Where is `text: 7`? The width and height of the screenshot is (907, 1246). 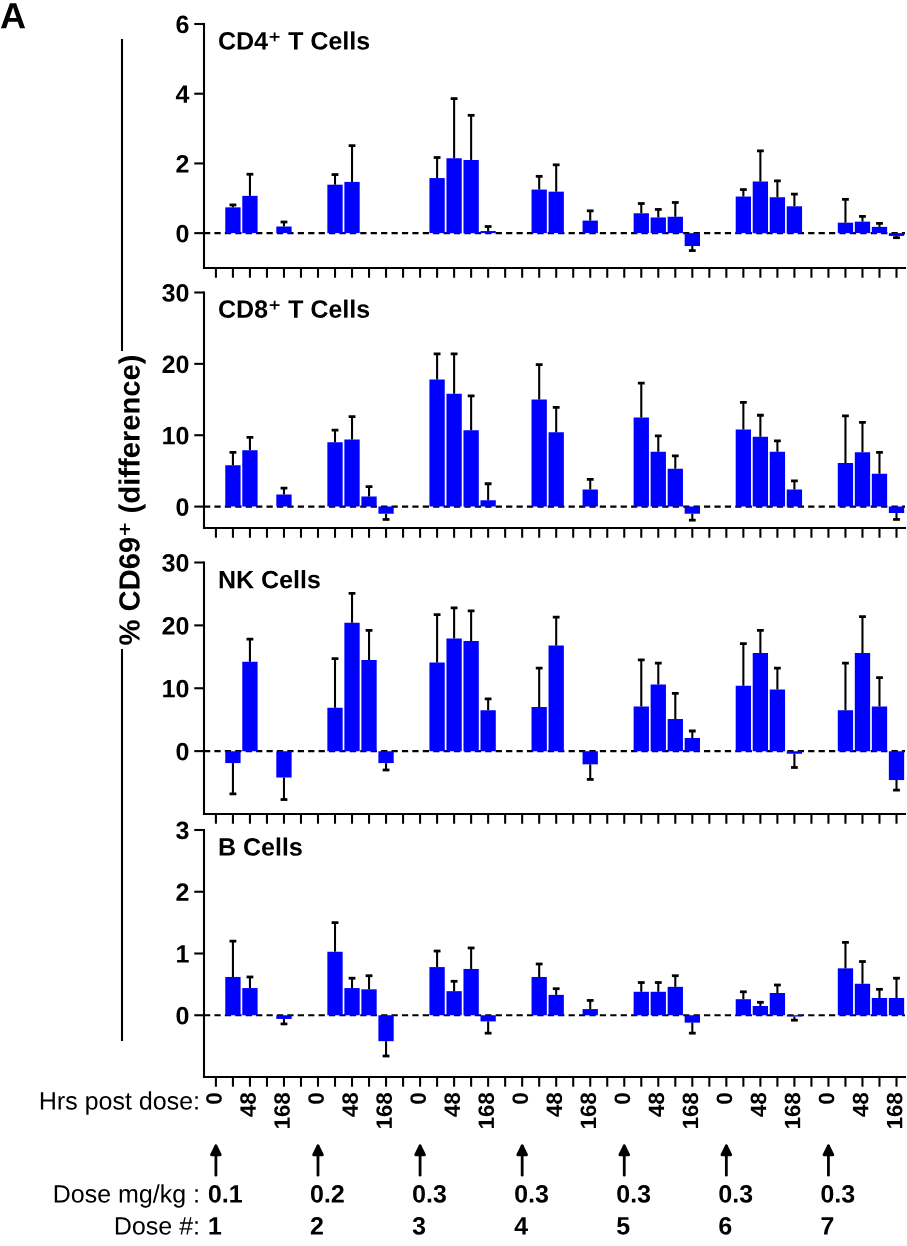
text: 7 is located at coordinates (827, 1226).